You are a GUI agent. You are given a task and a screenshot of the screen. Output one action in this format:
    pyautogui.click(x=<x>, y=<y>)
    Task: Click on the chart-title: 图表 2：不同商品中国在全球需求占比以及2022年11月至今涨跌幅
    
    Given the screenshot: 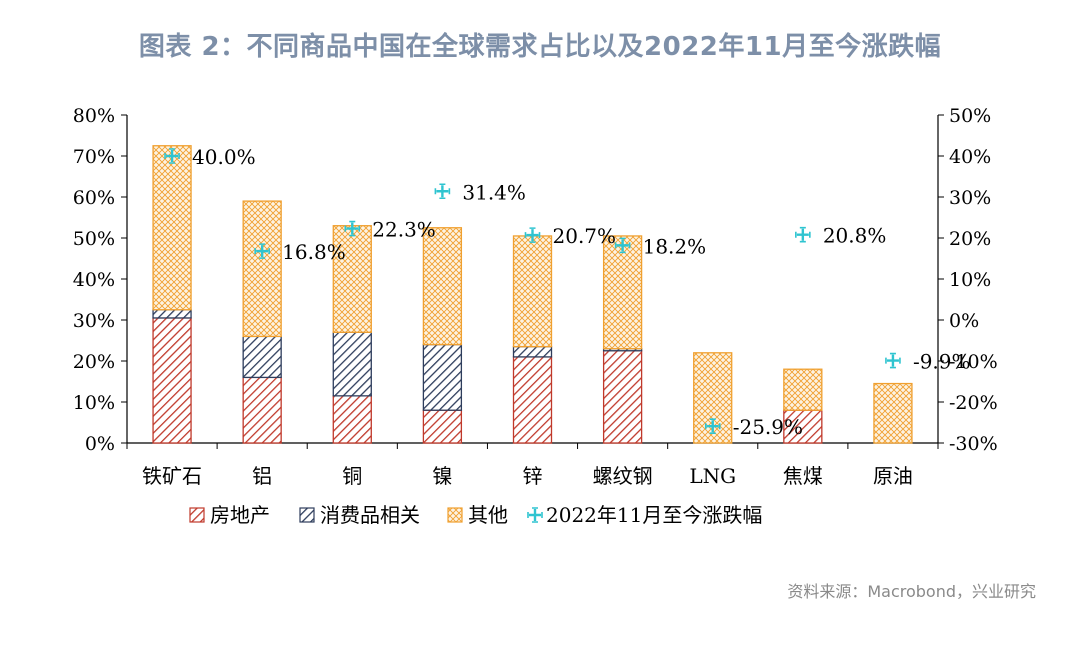 What is the action you would take?
    pyautogui.click(x=540, y=47)
    